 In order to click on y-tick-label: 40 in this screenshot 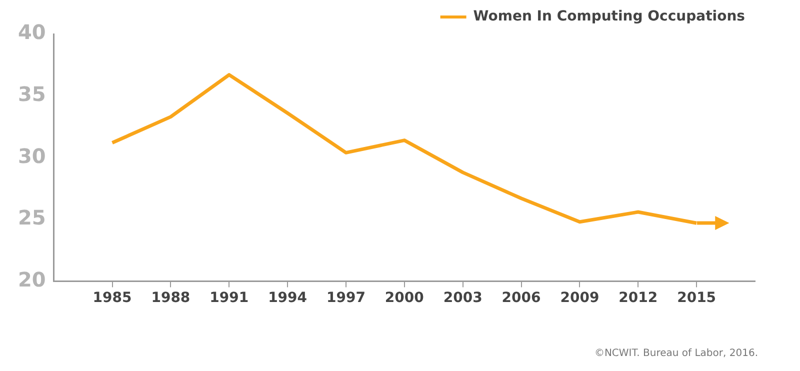, I will do `click(32, 32)`.